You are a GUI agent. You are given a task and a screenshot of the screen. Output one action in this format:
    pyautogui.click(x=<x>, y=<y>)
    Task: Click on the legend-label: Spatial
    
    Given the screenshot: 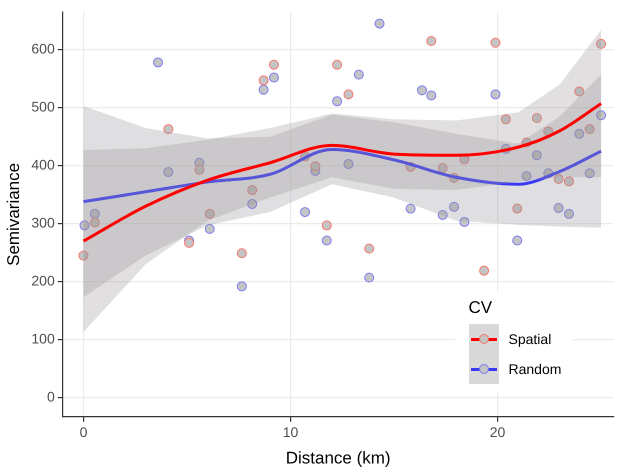 What is the action you would take?
    pyautogui.click(x=530, y=338)
    